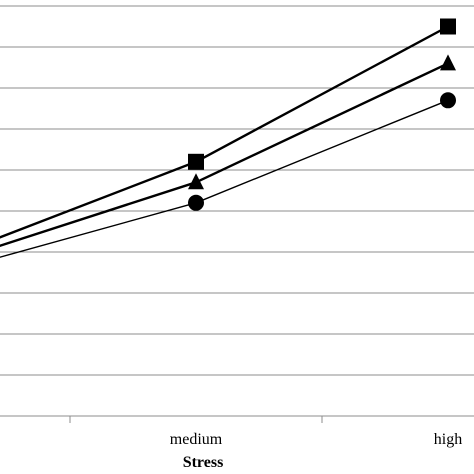  Describe the element at coordinates (196, 439) in the screenshot. I see `x-tick-label-medium: medium` at that location.